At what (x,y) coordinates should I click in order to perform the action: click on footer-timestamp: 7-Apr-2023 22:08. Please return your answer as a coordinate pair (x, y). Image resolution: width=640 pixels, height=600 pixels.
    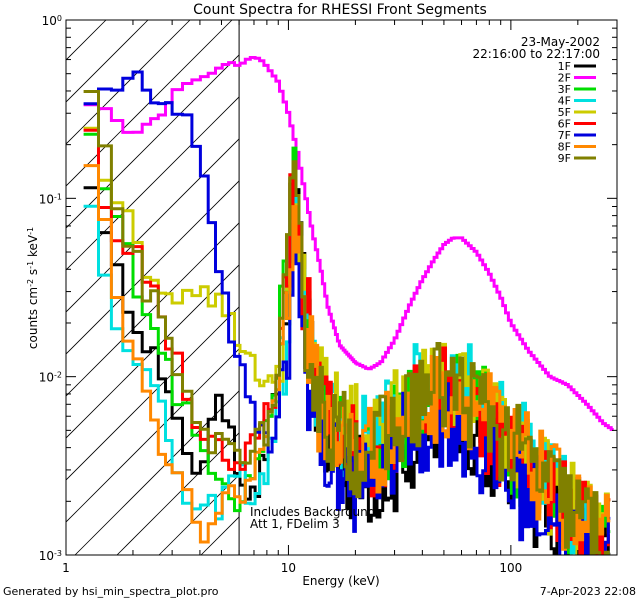
    Looking at the image, I should click on (588, 591).